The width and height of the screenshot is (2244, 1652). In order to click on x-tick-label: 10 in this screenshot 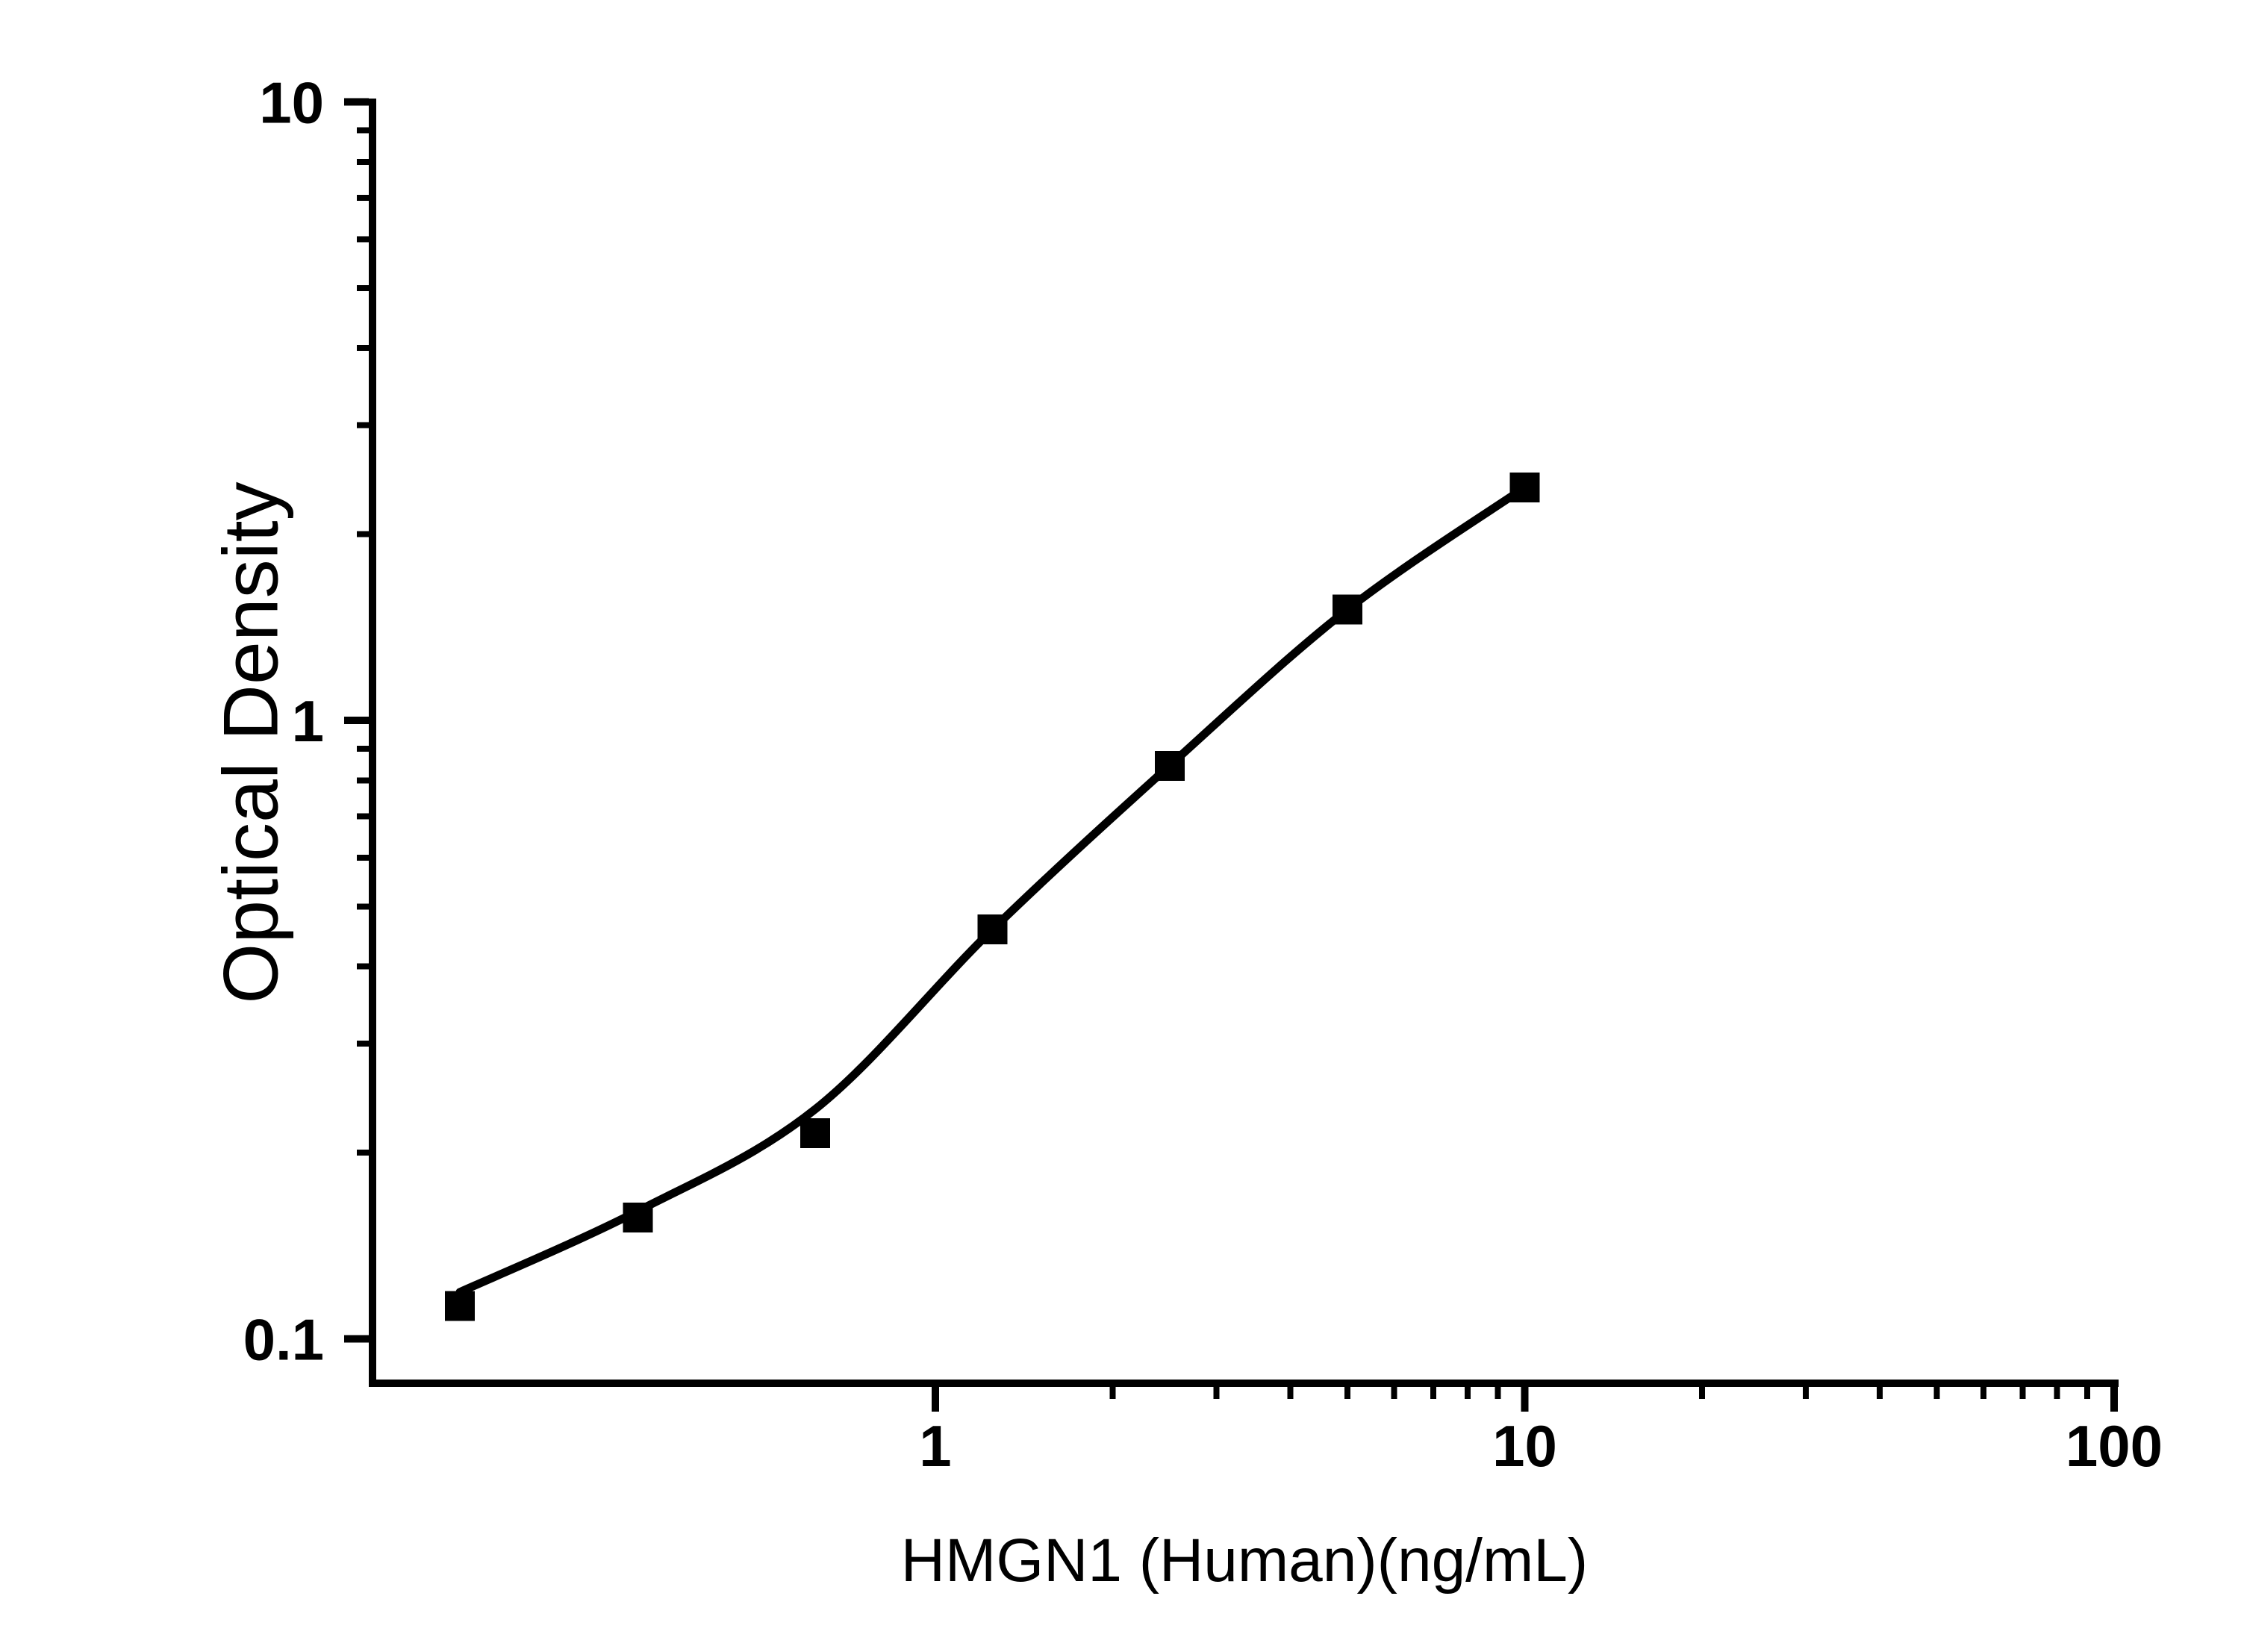, I will do `click(1524, 1446)`.